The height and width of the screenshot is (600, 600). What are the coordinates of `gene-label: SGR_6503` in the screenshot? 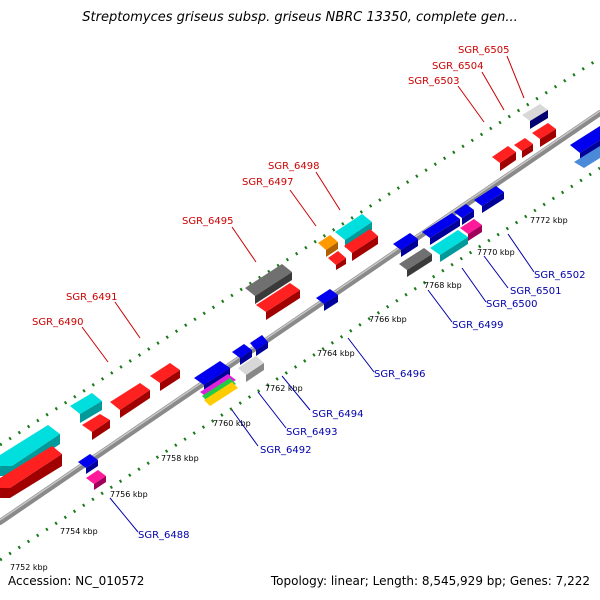 It's located at (434, 81).